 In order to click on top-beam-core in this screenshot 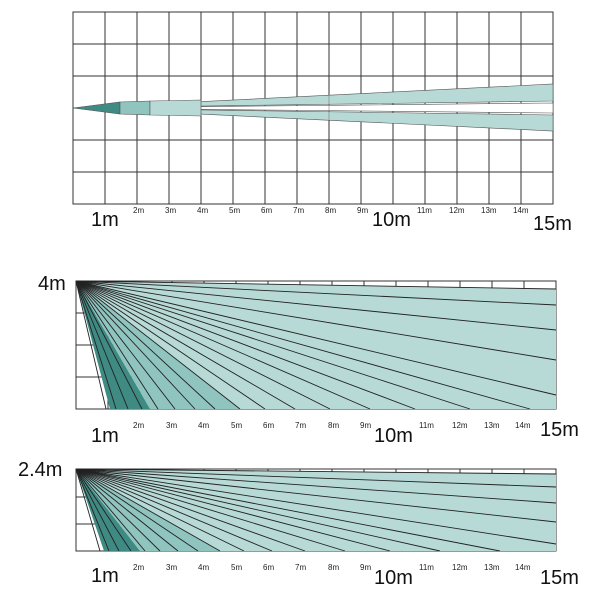, I will do `click(313, 108)`.